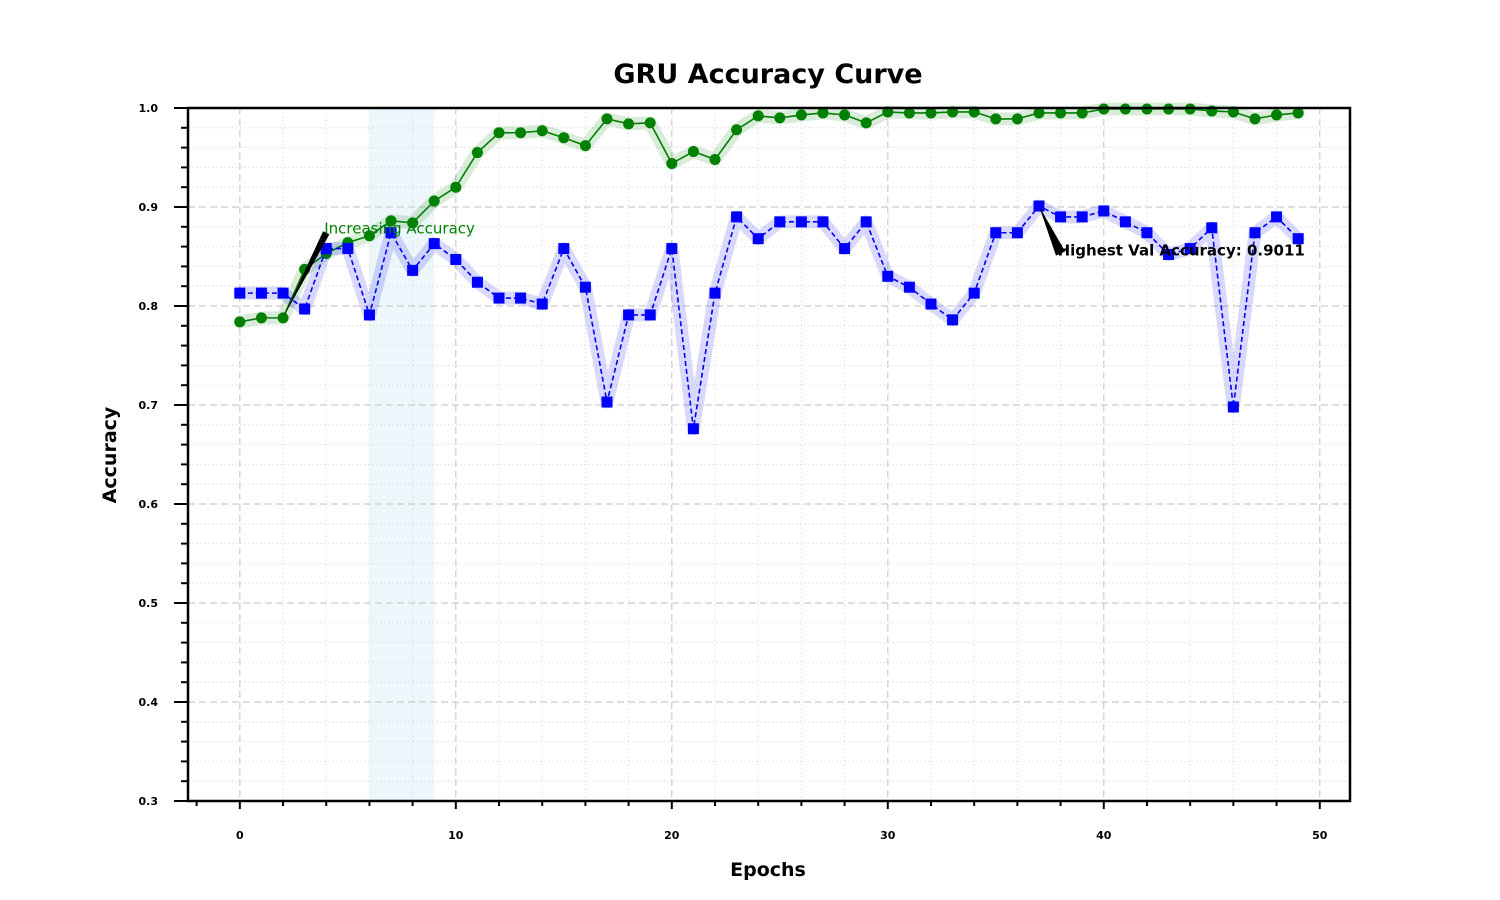  I want to click on y-tick-label: 1.0, so click(149, 108).